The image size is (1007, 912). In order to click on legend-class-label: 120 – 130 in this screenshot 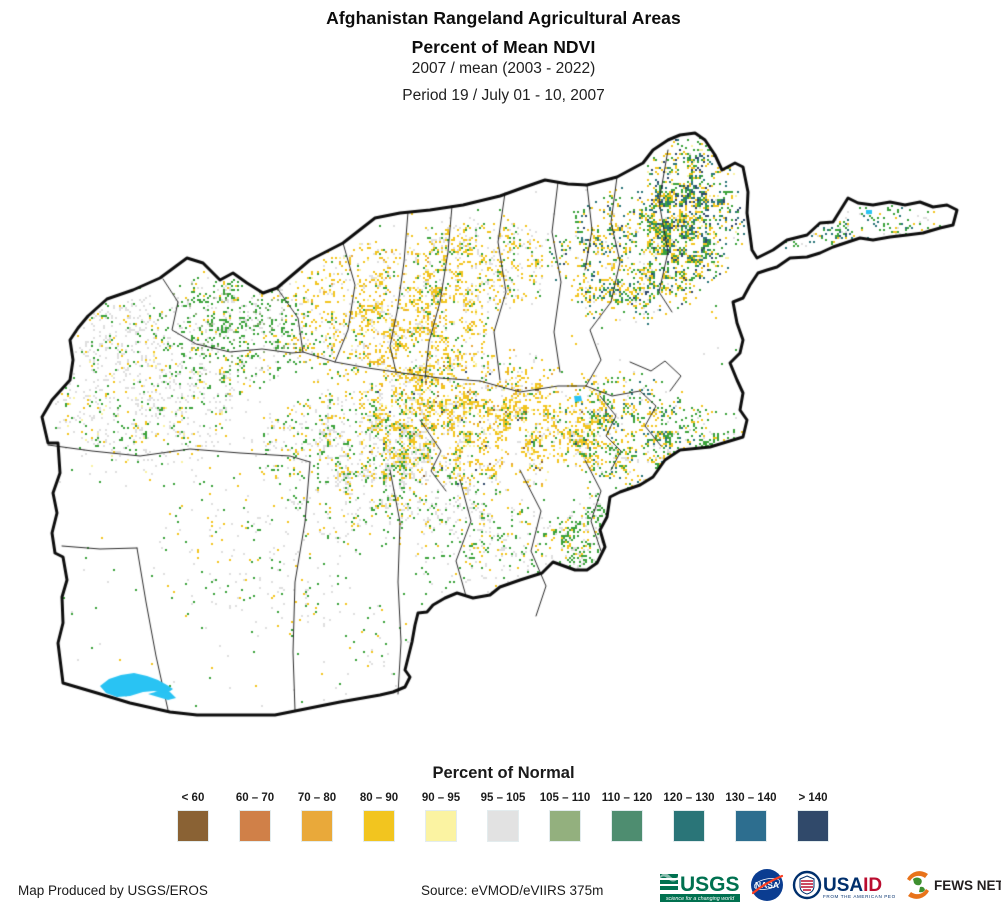, I will do `click(689, 798)`.